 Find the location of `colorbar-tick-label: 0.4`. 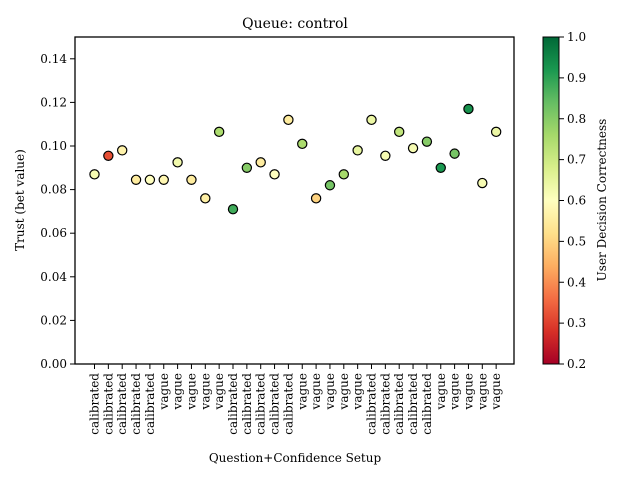

colorbar-tick-label: 0.4 is located at coordinates (576, 282).